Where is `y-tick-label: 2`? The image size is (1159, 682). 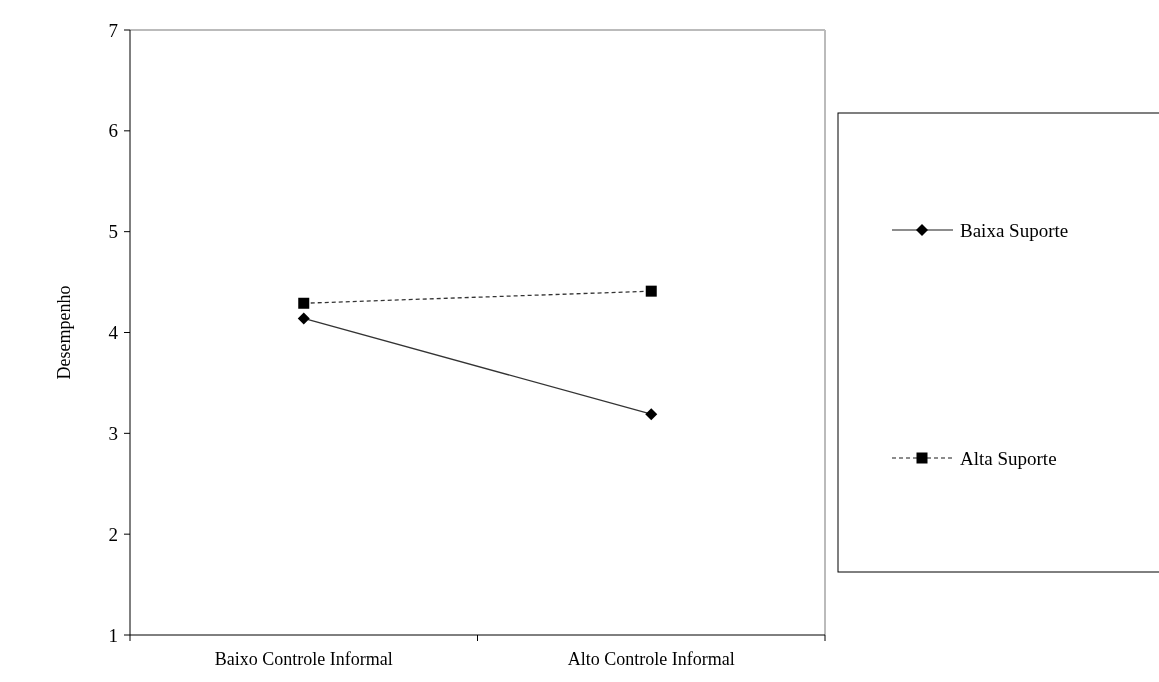 y-tick-label: 2 is located at coordinates (113, 534).